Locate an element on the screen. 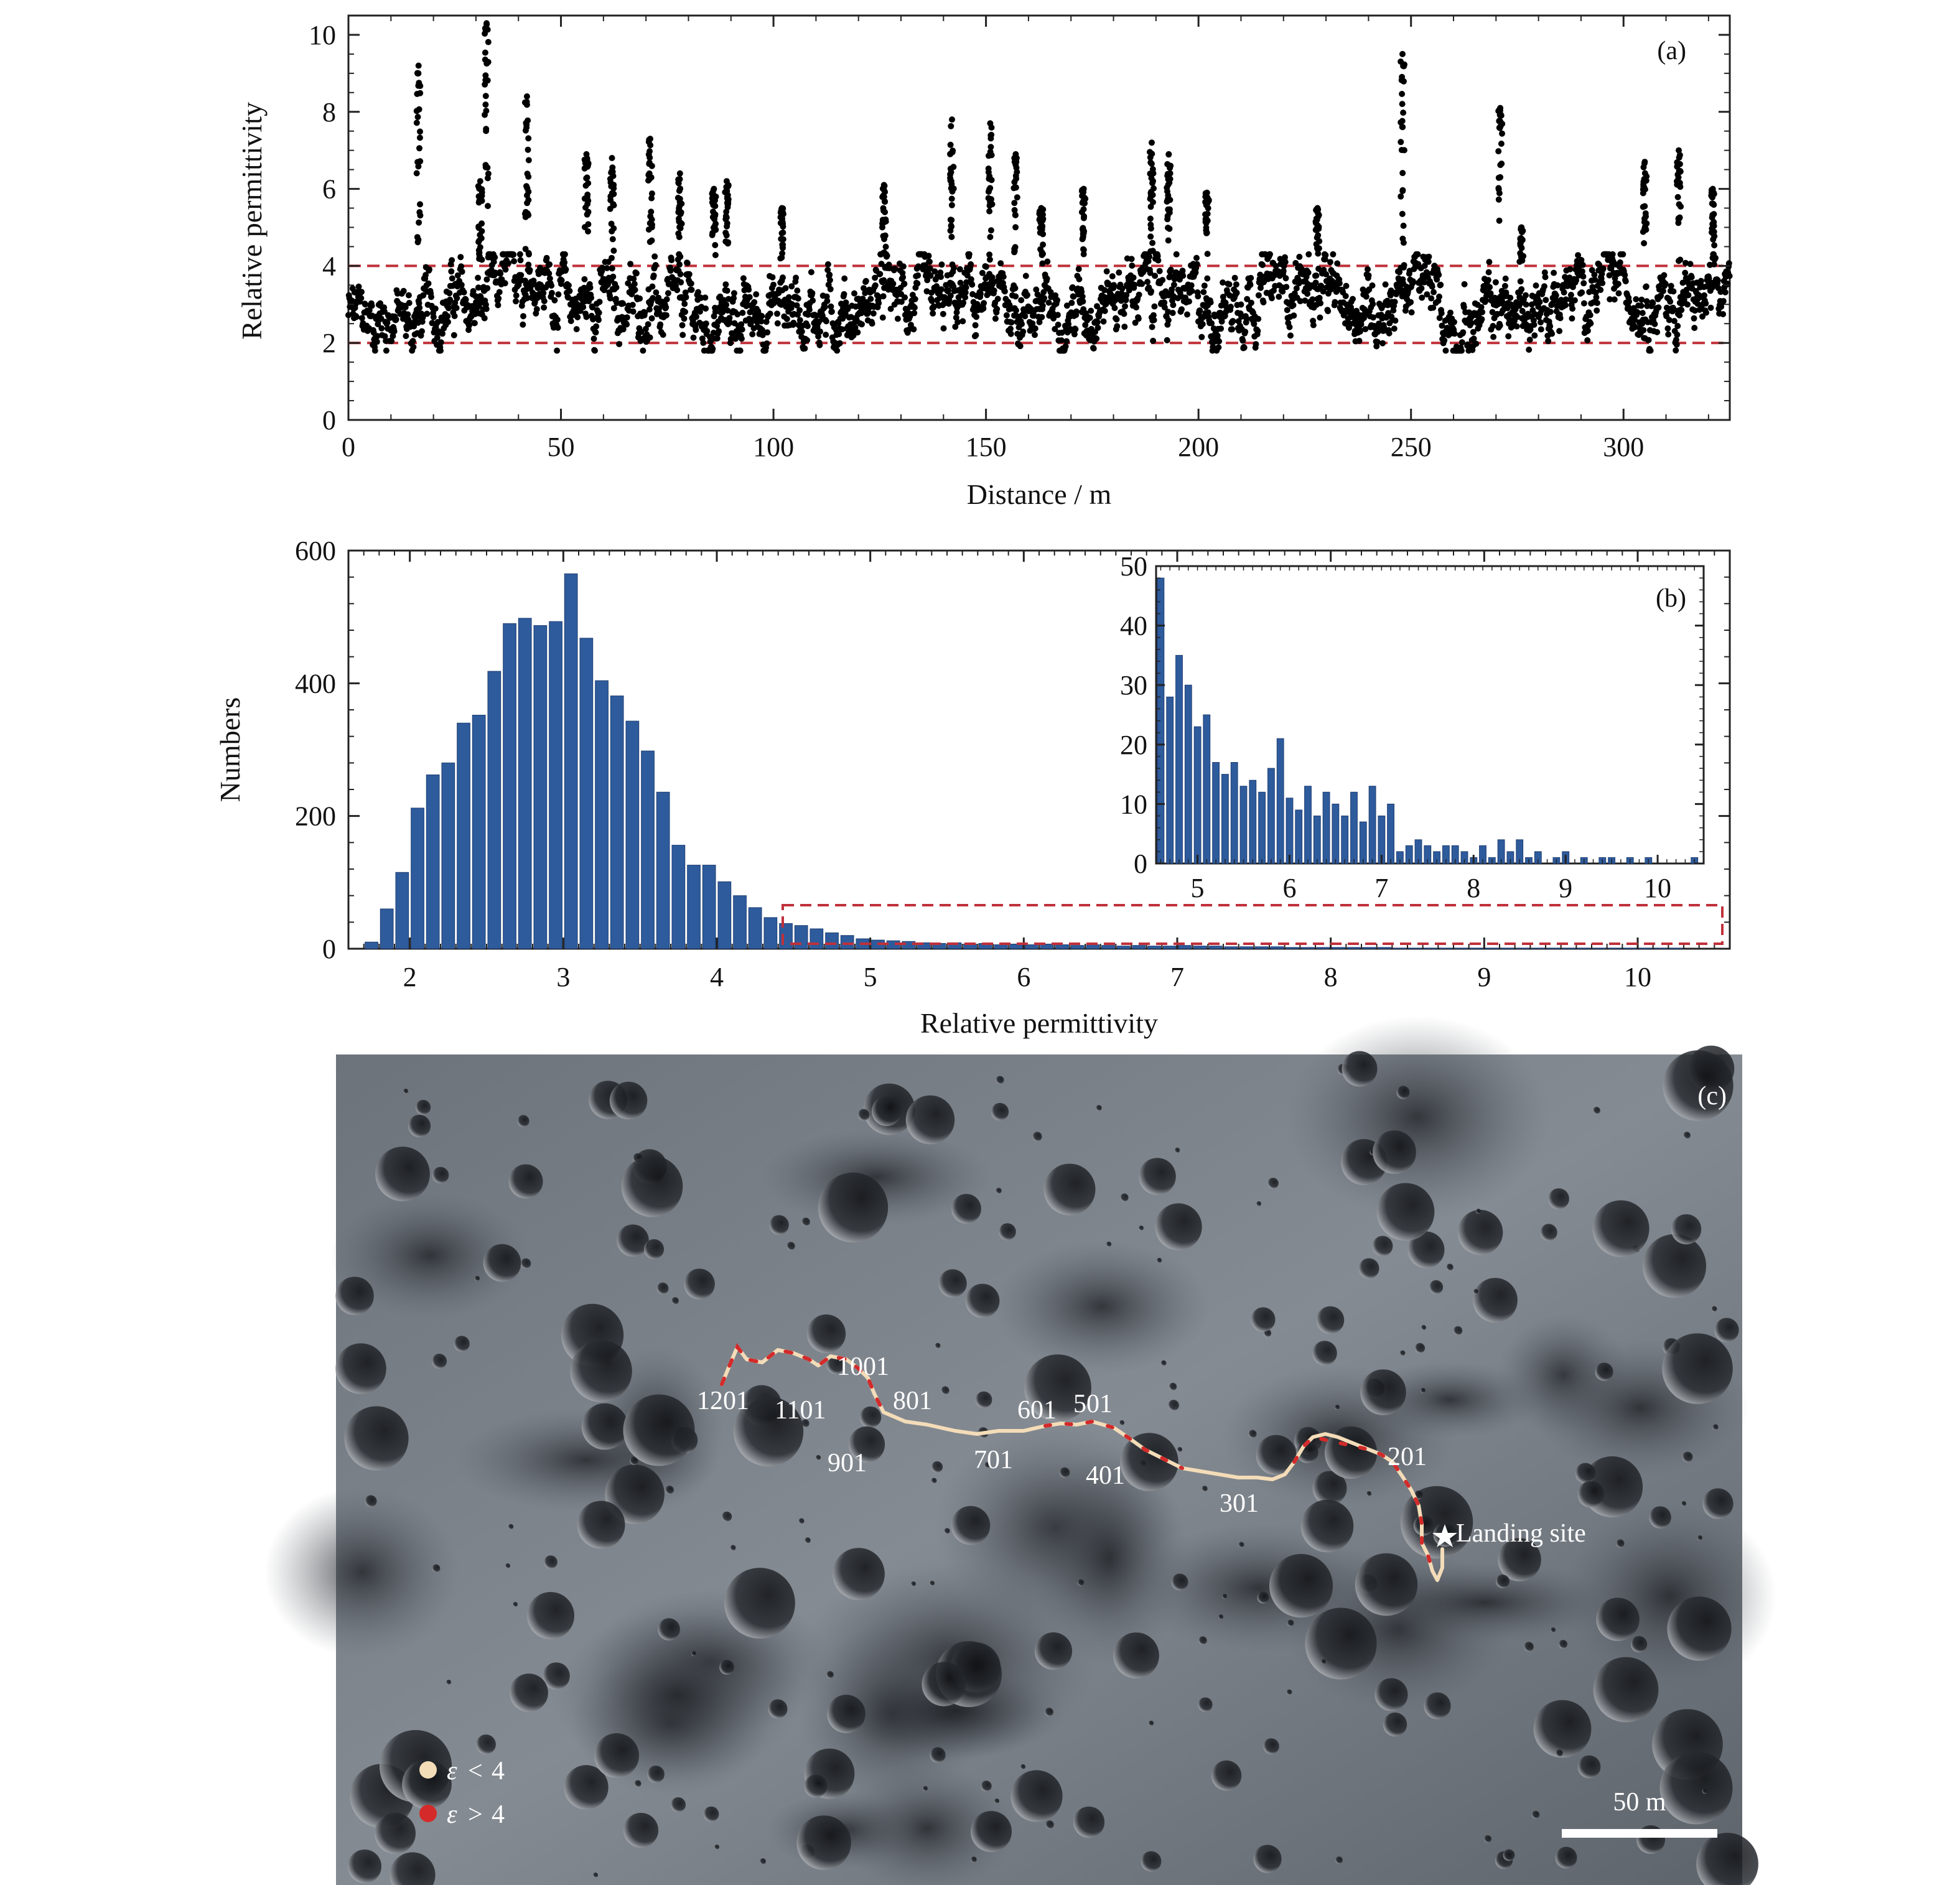 Image resolution: width=1960 pixels, height=1885 pixels. map-shadow-patch is located at coordinates (430, 1255).